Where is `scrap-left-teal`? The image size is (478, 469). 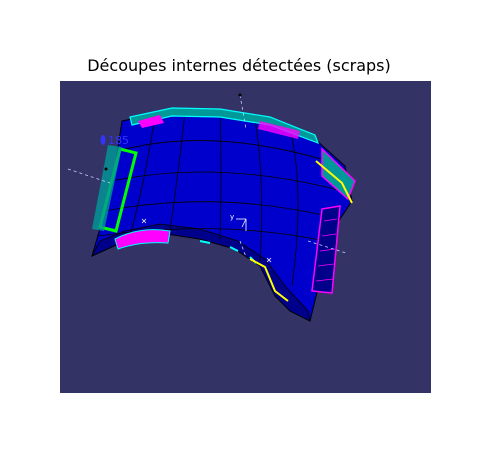 scrap-left-teal is located at coordinates (107, 188).